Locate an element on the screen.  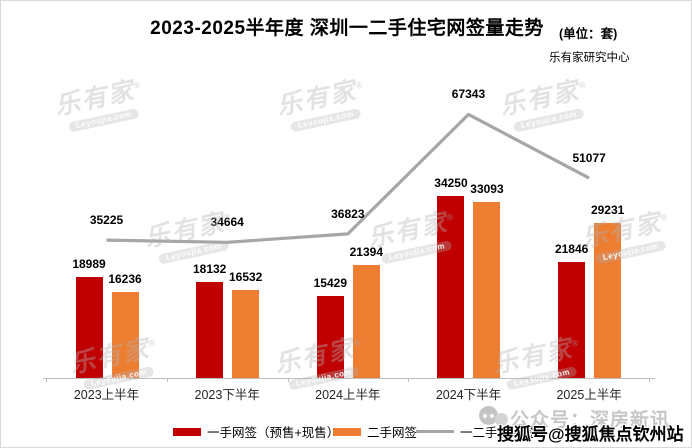
line-value-label: 51077 is located at coordinates (589, 158).